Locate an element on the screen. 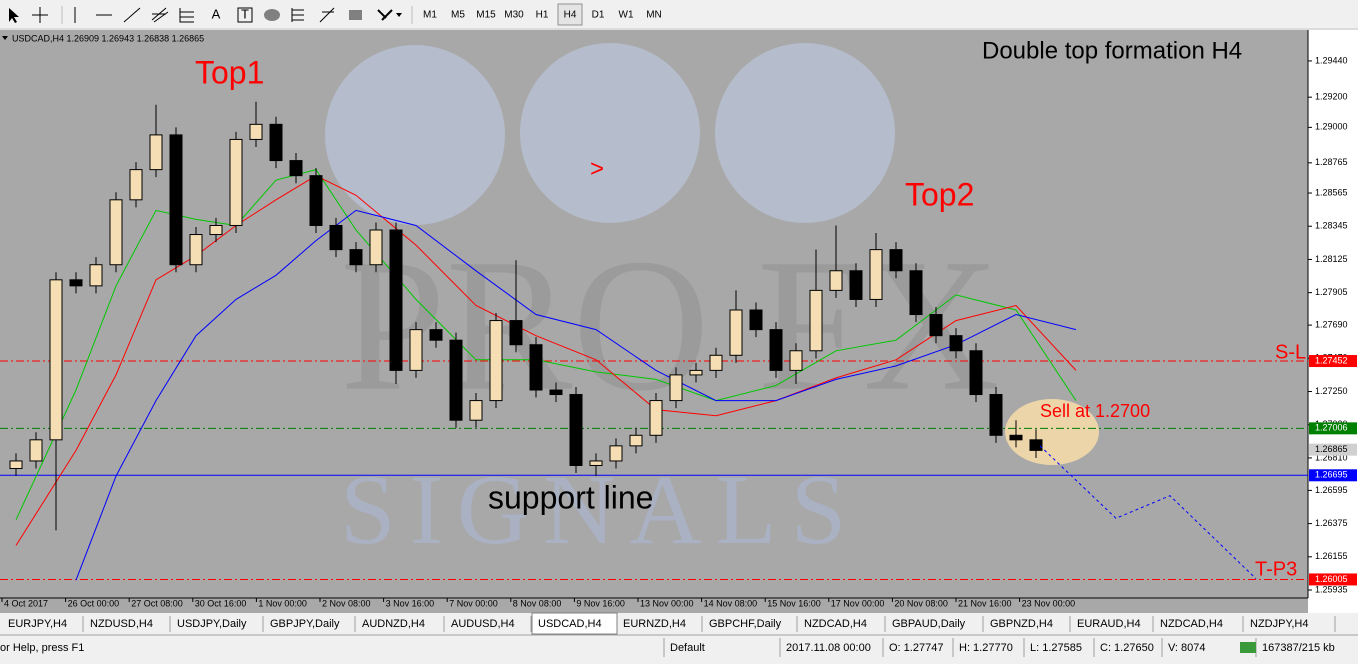 Image resolution: width=1358 pixels, height=664 pixels. status-item: H: 1.27770 is located at coordinates (986, 648).